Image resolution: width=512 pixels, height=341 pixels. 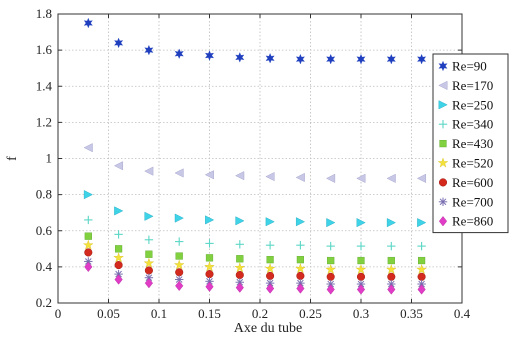 I want to click on x-tick-label: 0.1, so click(x=159, y=313).